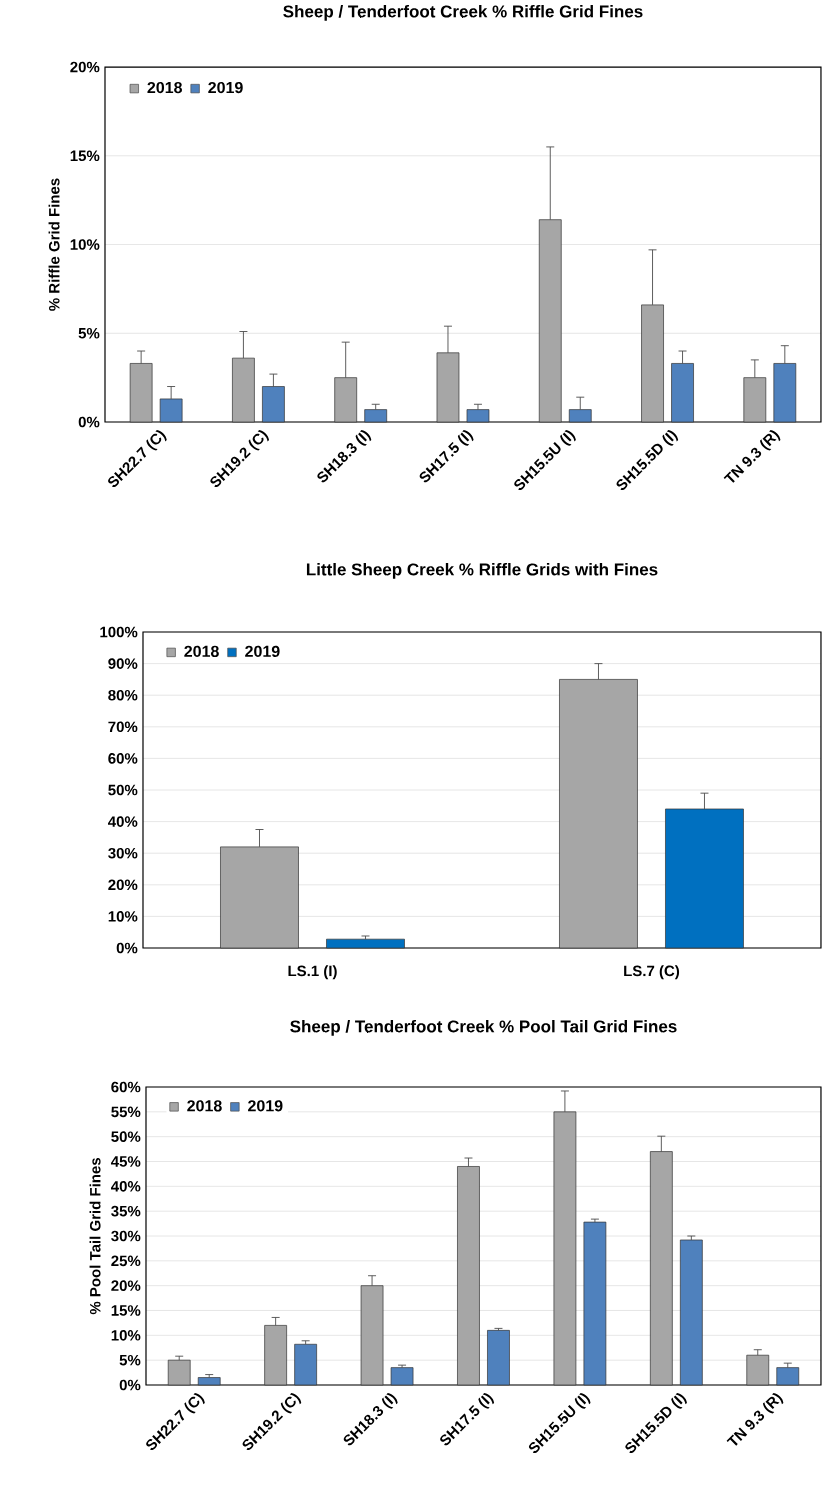 The height and width of the screenshot is (1508, 823). I want to click on y-axis-title: % Riffle Grid Fines, so click(54, 244).